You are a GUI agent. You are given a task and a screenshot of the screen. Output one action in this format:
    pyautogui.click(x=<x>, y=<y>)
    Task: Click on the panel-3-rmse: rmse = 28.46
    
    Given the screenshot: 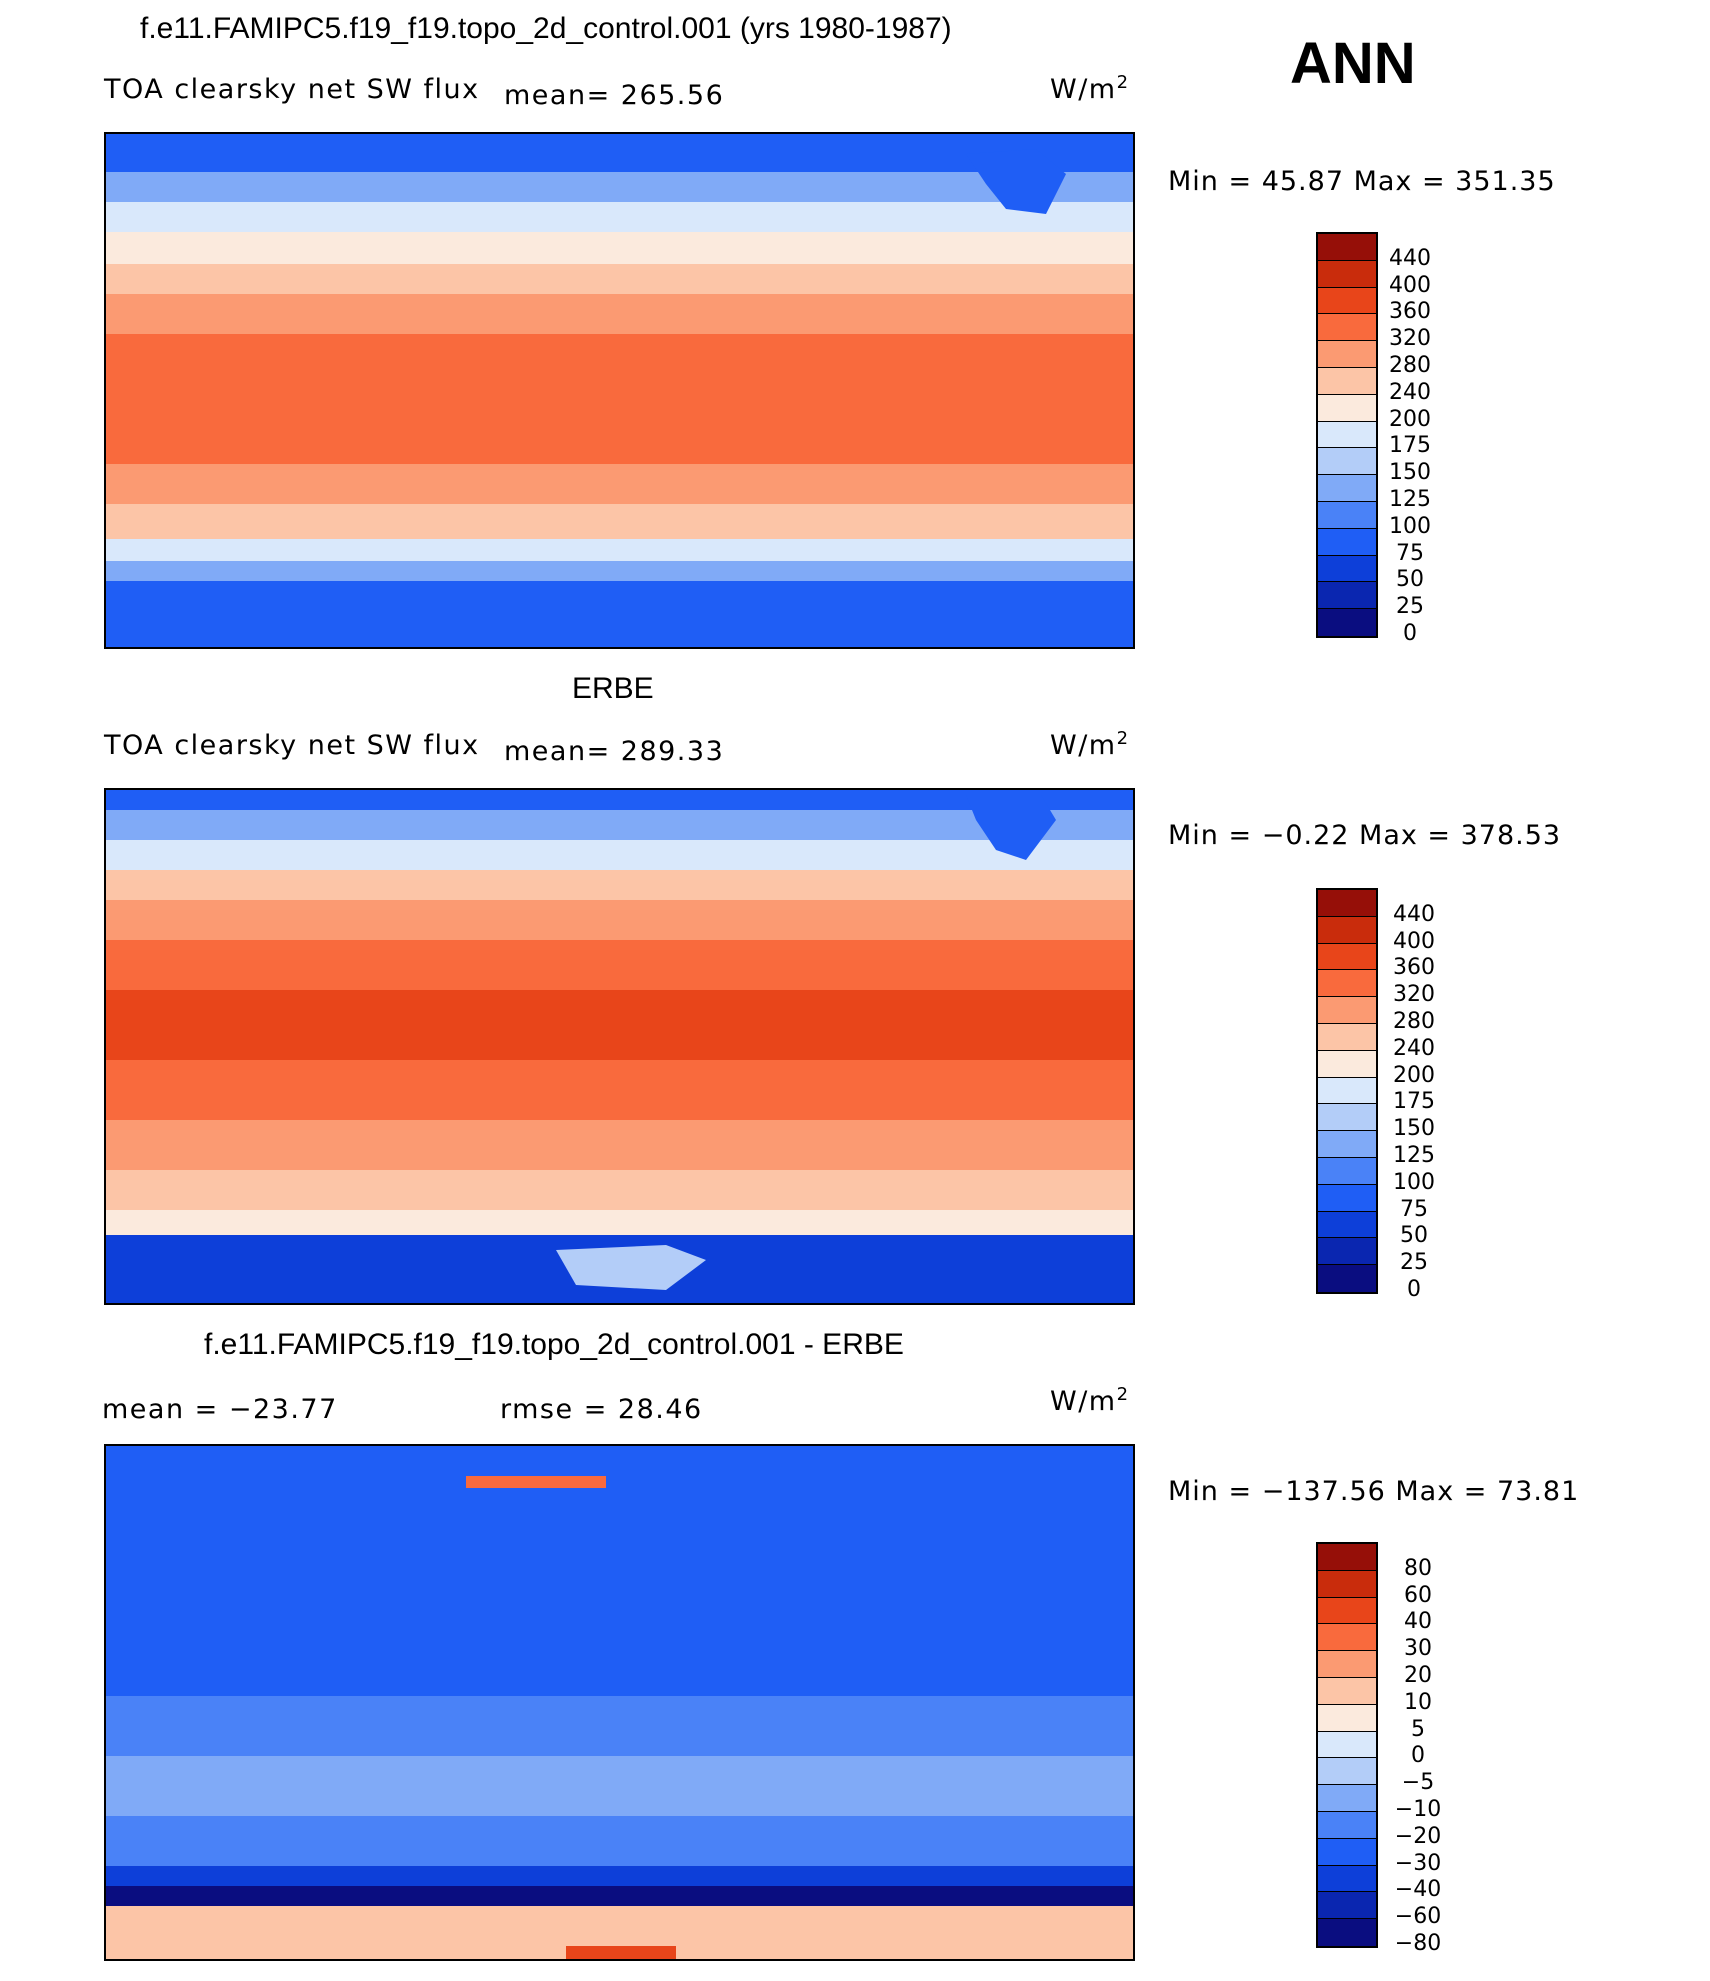 What is the action you would take?
    pyautogui.click(x=601, y=1409)
    